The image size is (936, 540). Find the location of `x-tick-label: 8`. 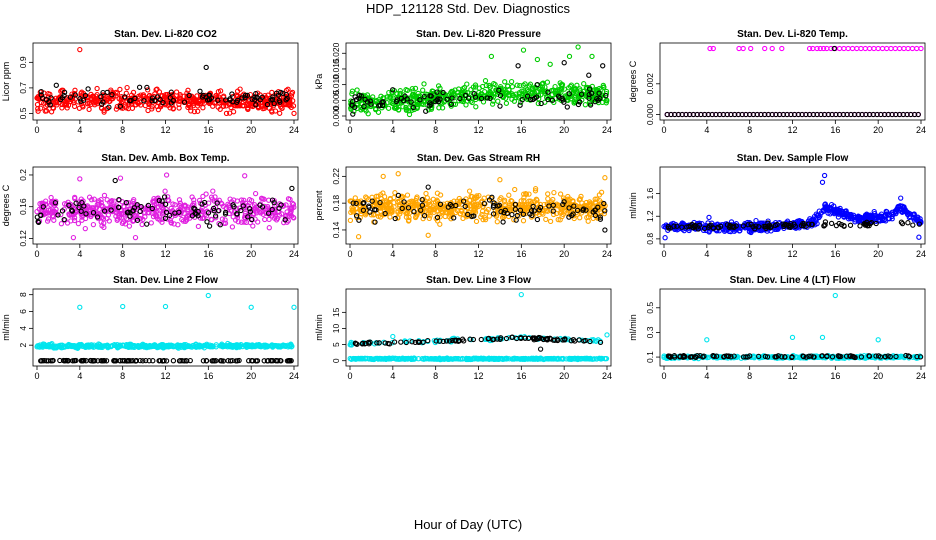

x-tick-label: 8 is located at coordinates (435, 376).